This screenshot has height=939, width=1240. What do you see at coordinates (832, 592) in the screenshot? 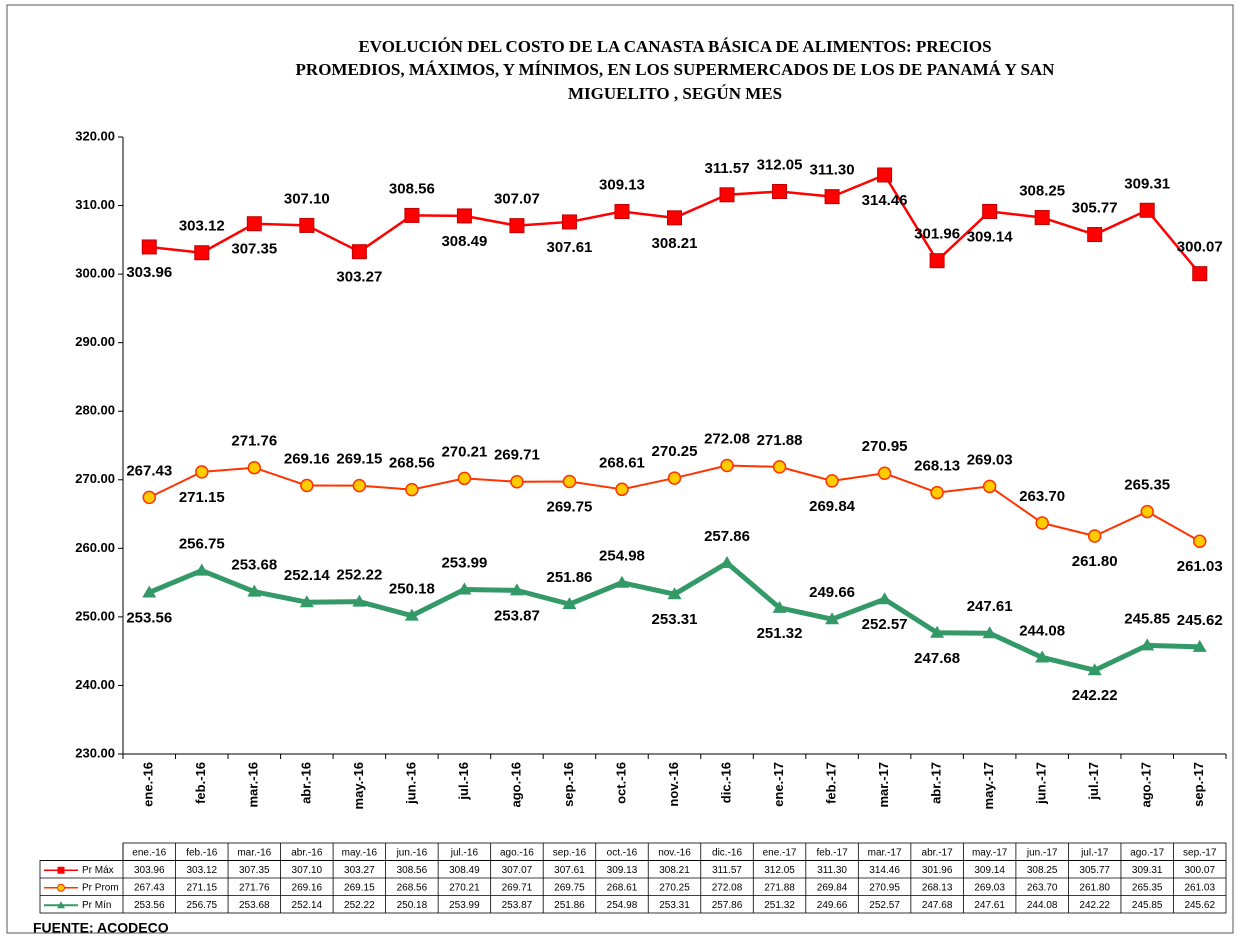
I see `data-label: 249.66` at bounding box center [832, 592].